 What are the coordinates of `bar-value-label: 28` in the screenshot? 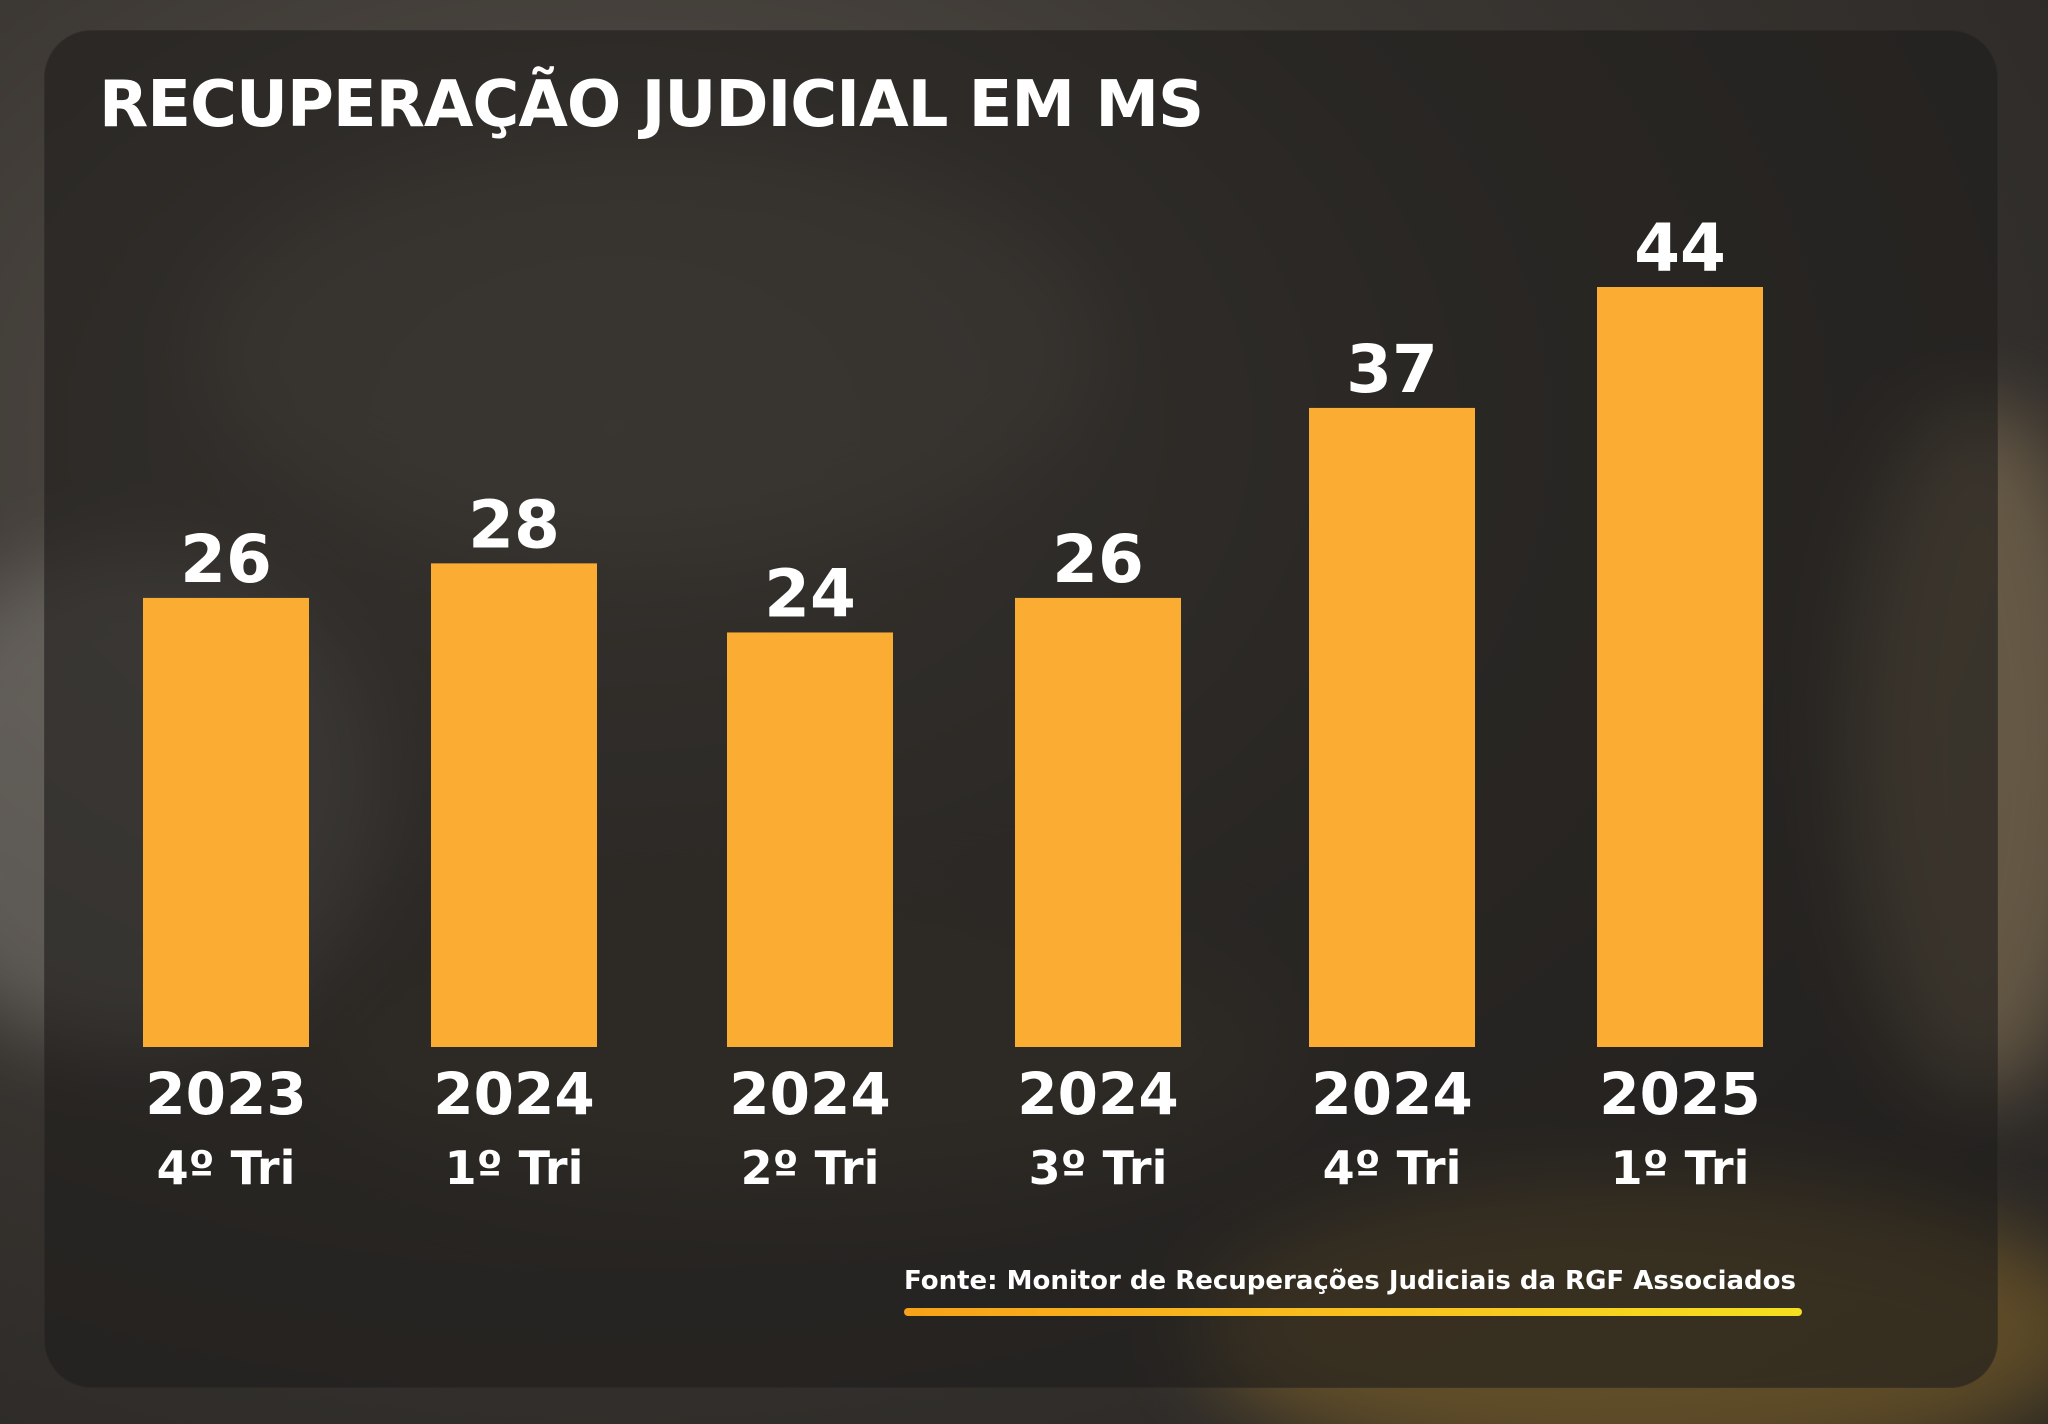 It's located at (514, 524).